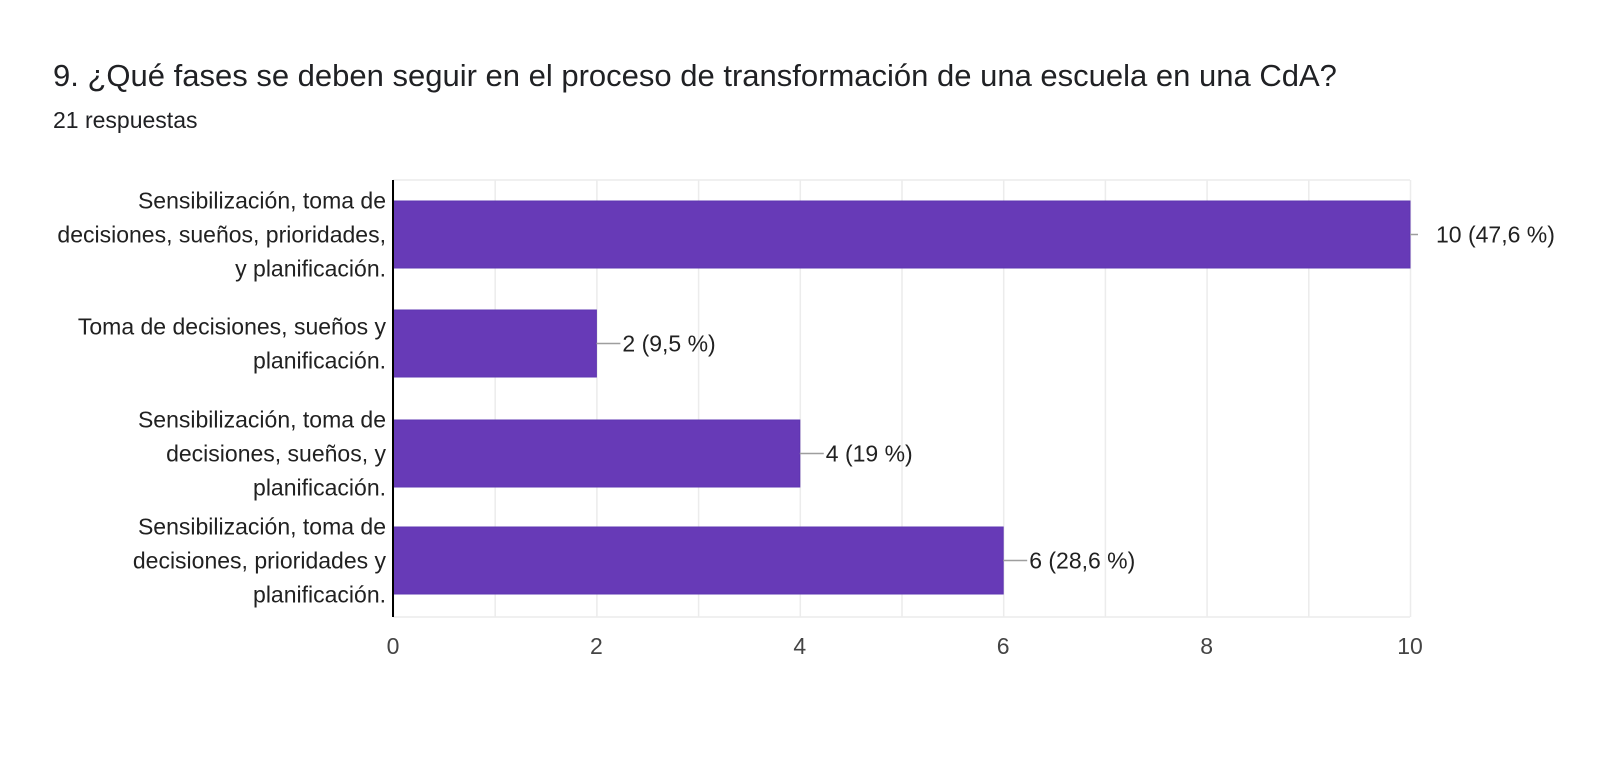  What do you see at coordinates (1495, 235) in the screenshot?
I see `data-label: 10 (47,6 %)` at bounding box center [1495, 235].